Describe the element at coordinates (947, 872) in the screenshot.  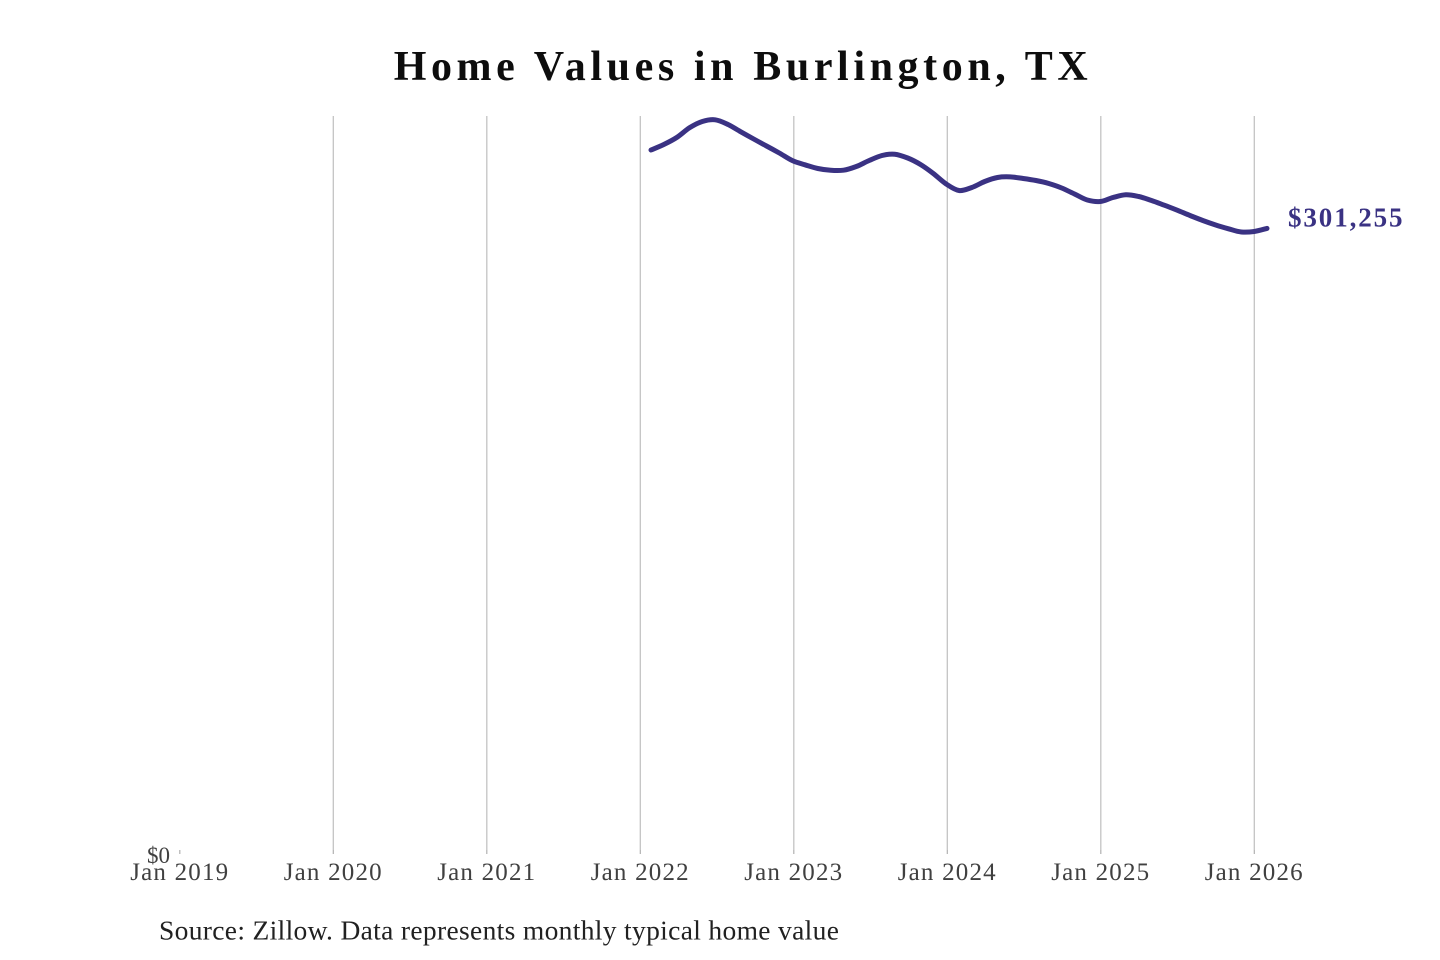
I see `svg-text: Jan 2024` at that location.